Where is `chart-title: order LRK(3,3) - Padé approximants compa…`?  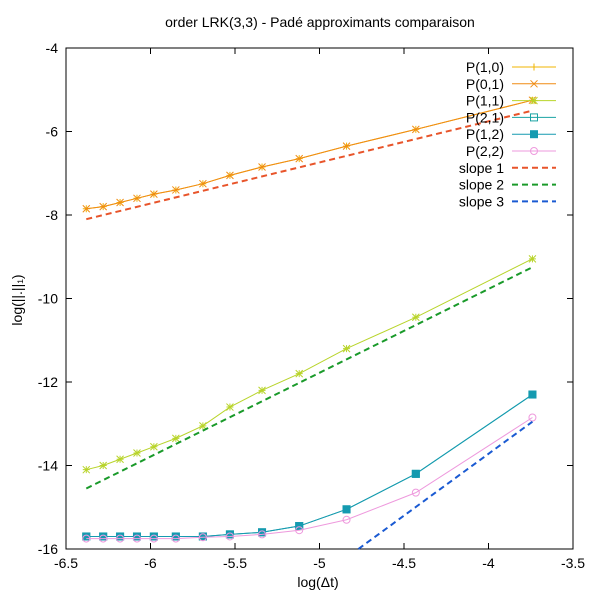
chart-title: order LRK(3,3) - Padé approximants compa… is located at coordinates (320, 22).